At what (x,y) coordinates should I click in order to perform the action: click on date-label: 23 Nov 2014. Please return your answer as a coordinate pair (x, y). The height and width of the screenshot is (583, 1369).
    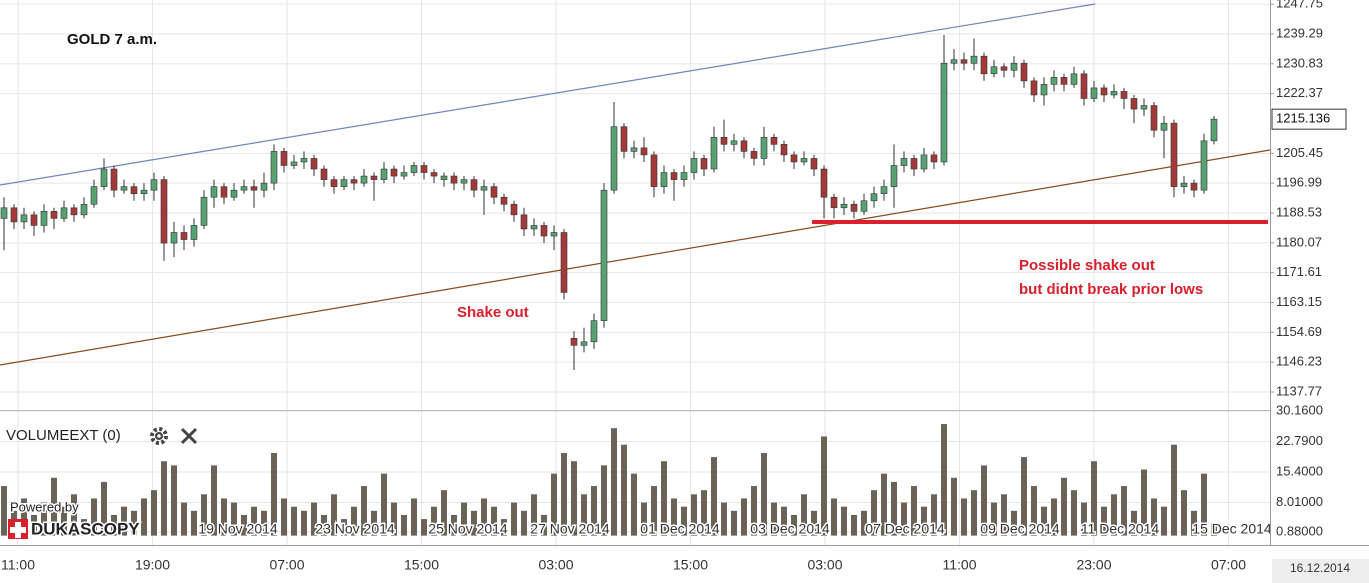
    Looking at the image, I should click on (355, 529).